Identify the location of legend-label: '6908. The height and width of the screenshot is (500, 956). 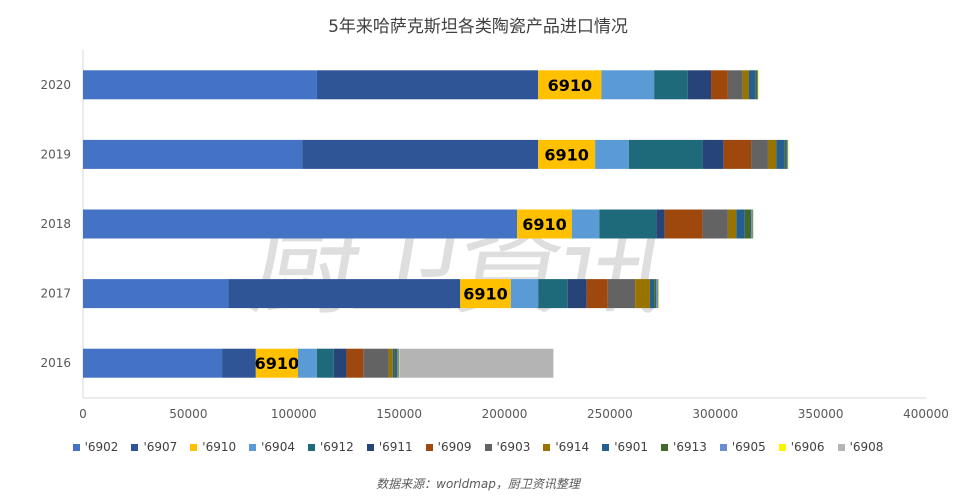
(866, 447).